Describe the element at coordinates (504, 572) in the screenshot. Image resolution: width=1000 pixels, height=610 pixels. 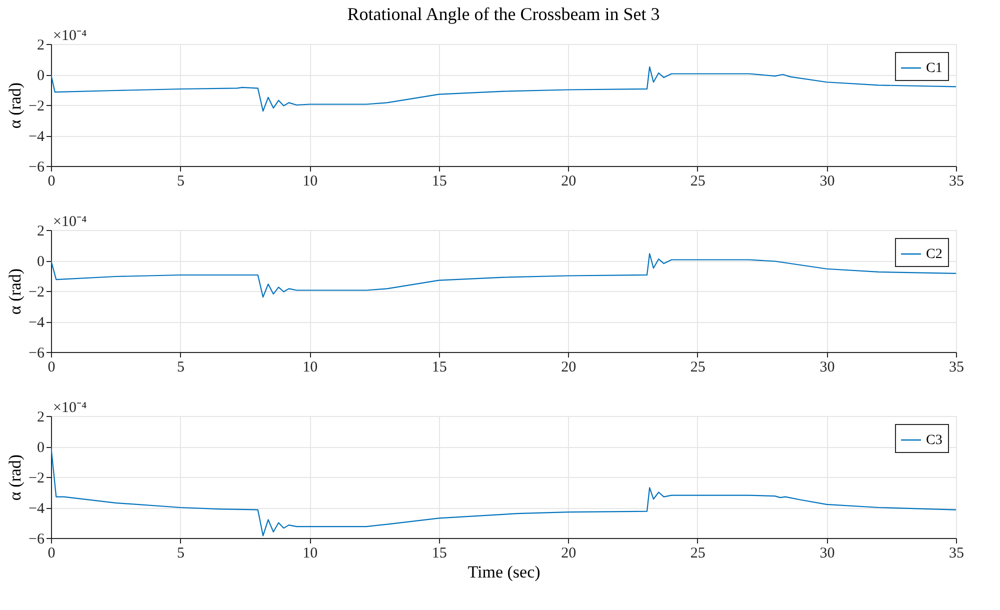
I see `x-axis-title: Time (sec)` at that location.